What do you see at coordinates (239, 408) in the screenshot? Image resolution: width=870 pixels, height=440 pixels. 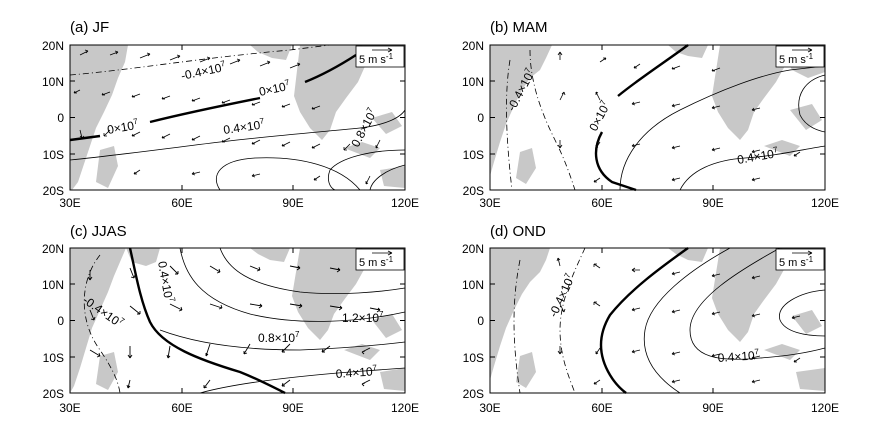 I see `panel-c-x-axis: 30E 60E 90E 120E` at bounding box center [239, 408].